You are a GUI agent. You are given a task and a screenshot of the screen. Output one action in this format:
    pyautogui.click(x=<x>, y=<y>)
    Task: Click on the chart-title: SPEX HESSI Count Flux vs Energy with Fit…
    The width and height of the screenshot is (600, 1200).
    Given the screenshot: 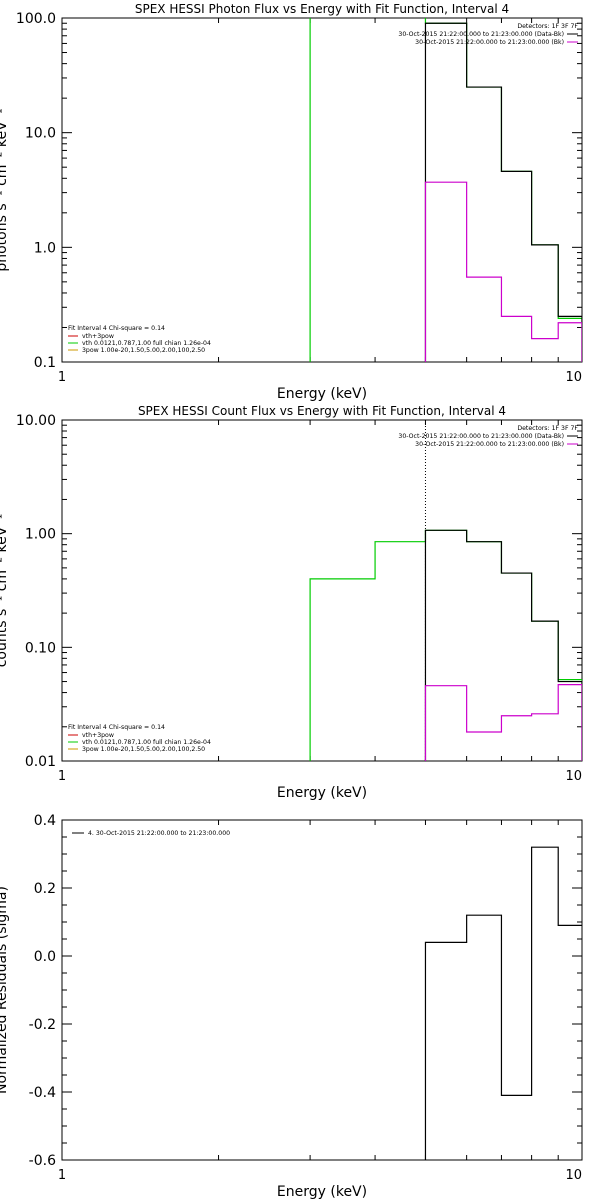 What is the action you would take?
    pyautogui.click(x=322, y=411)
    